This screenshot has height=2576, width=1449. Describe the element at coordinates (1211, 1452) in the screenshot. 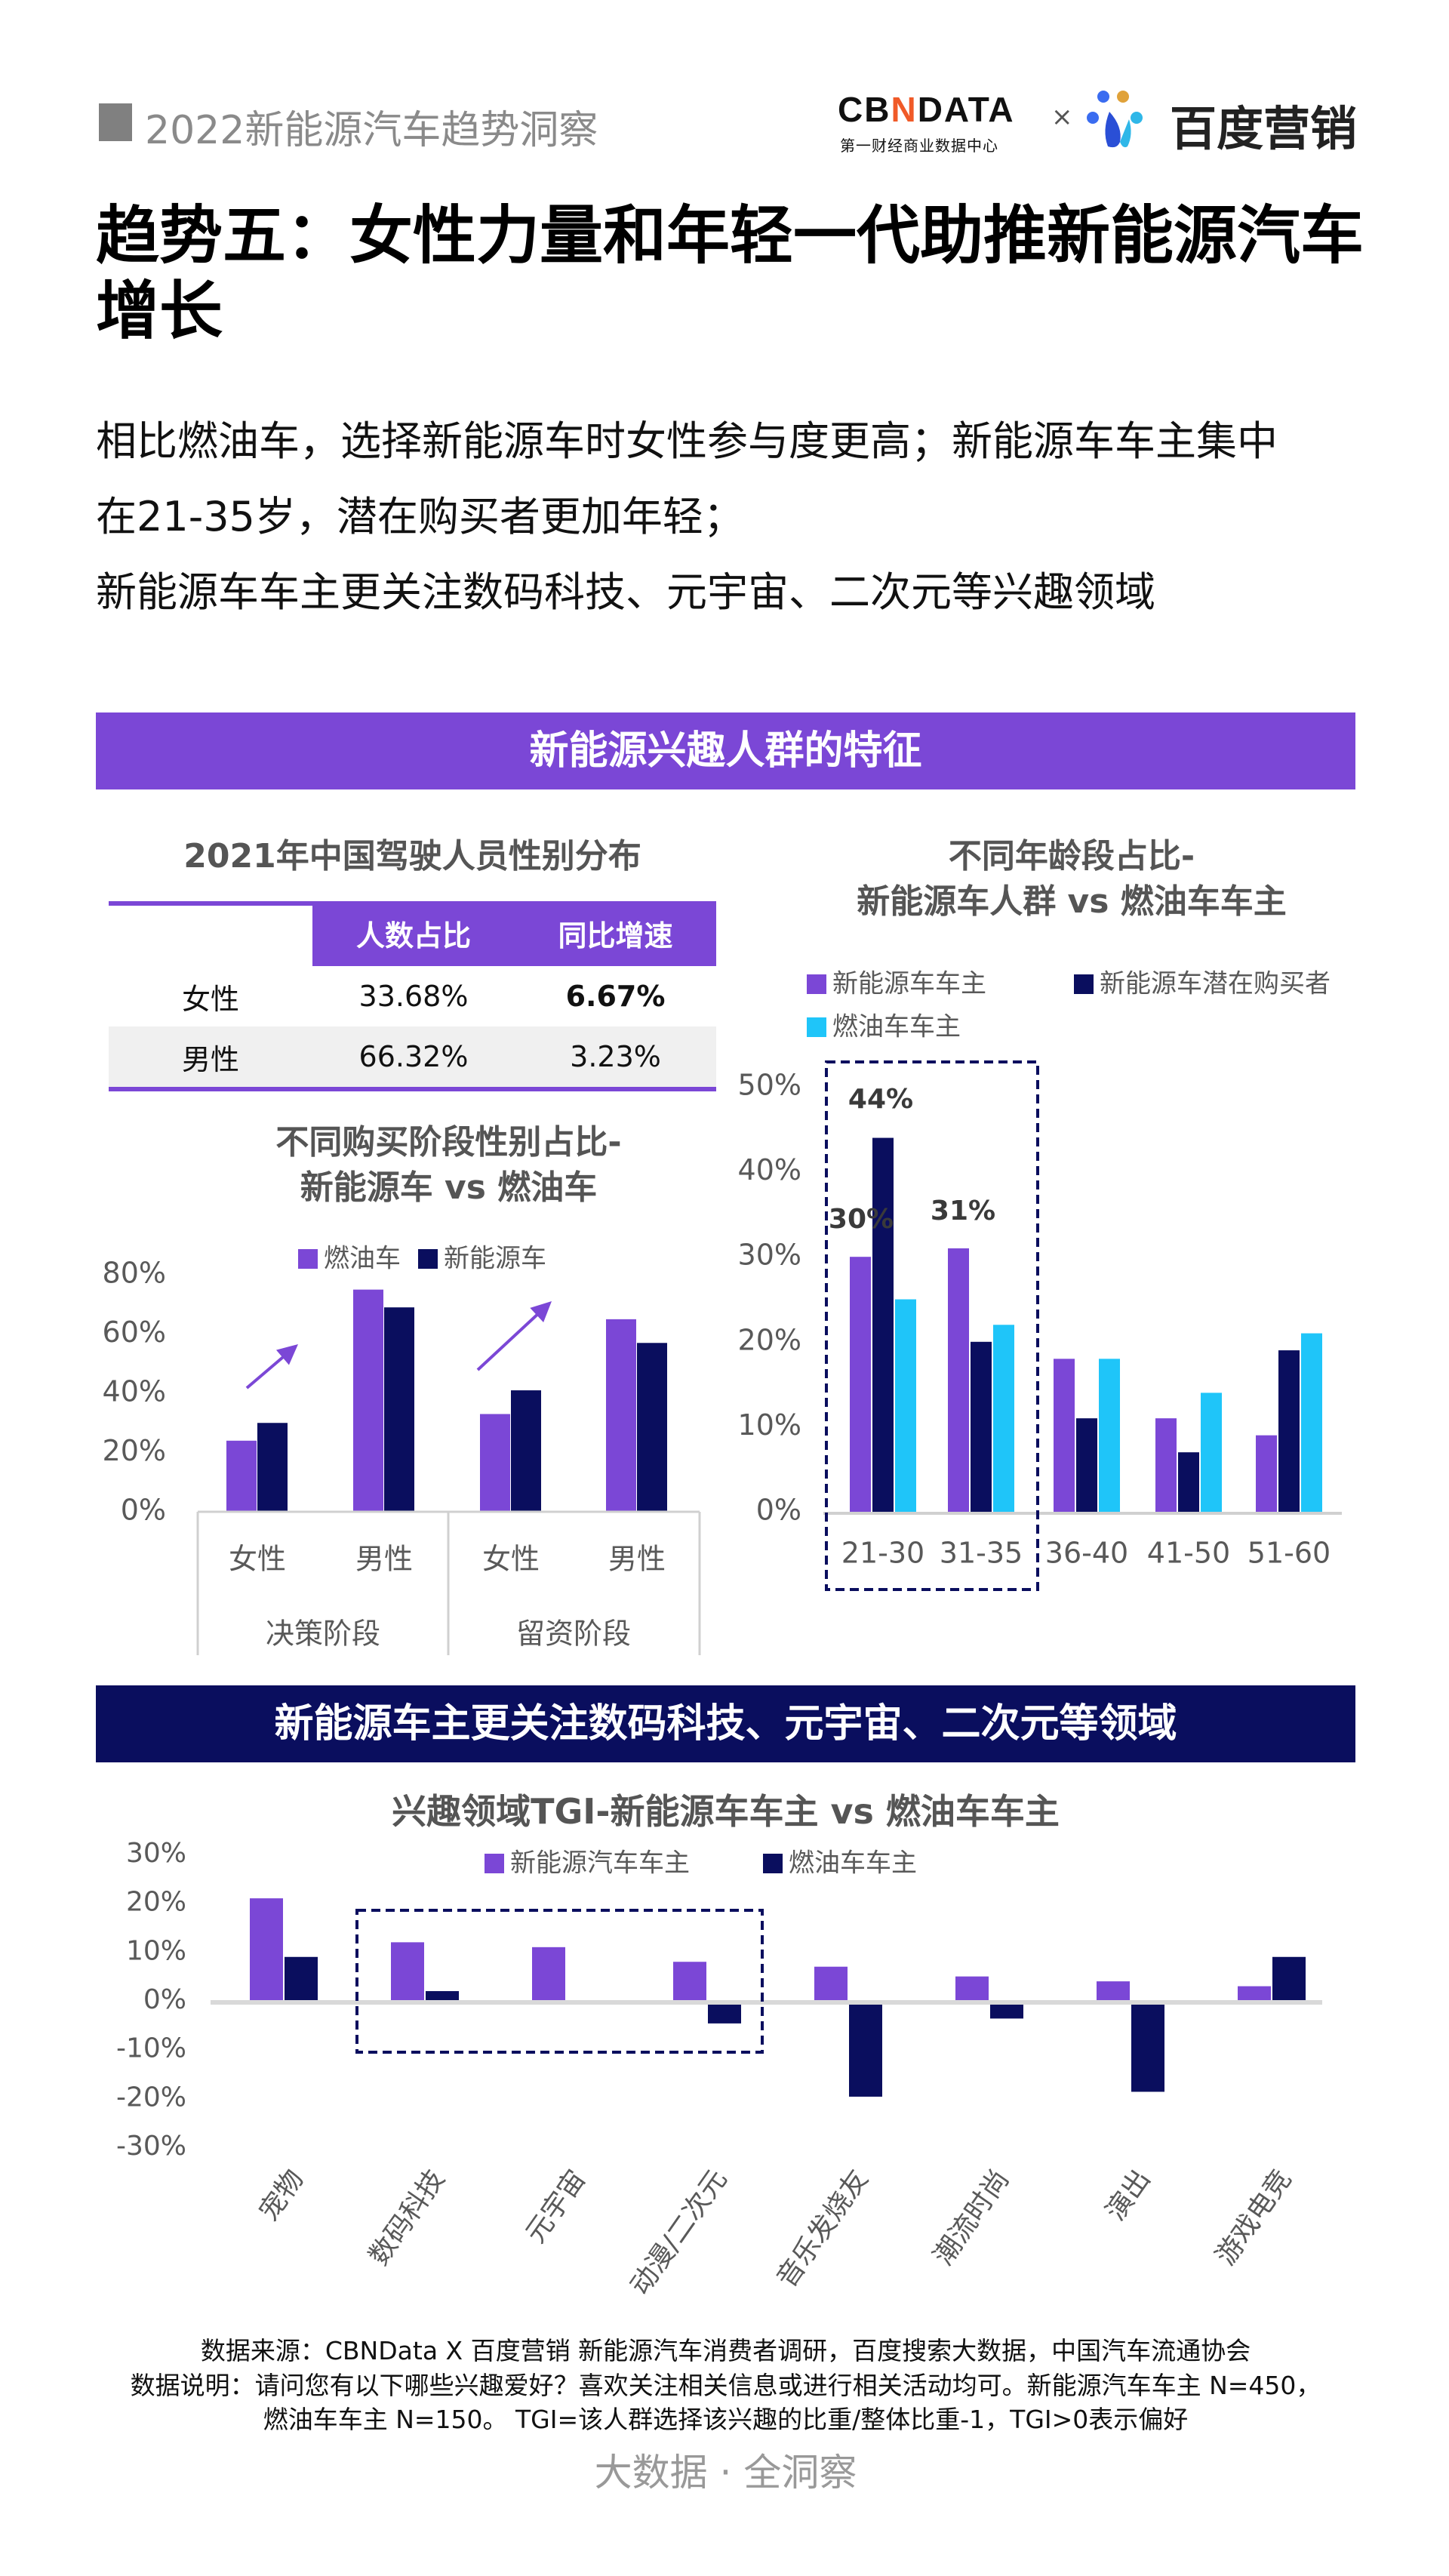

I see `bar-燃油车车主-41-50` at that location.